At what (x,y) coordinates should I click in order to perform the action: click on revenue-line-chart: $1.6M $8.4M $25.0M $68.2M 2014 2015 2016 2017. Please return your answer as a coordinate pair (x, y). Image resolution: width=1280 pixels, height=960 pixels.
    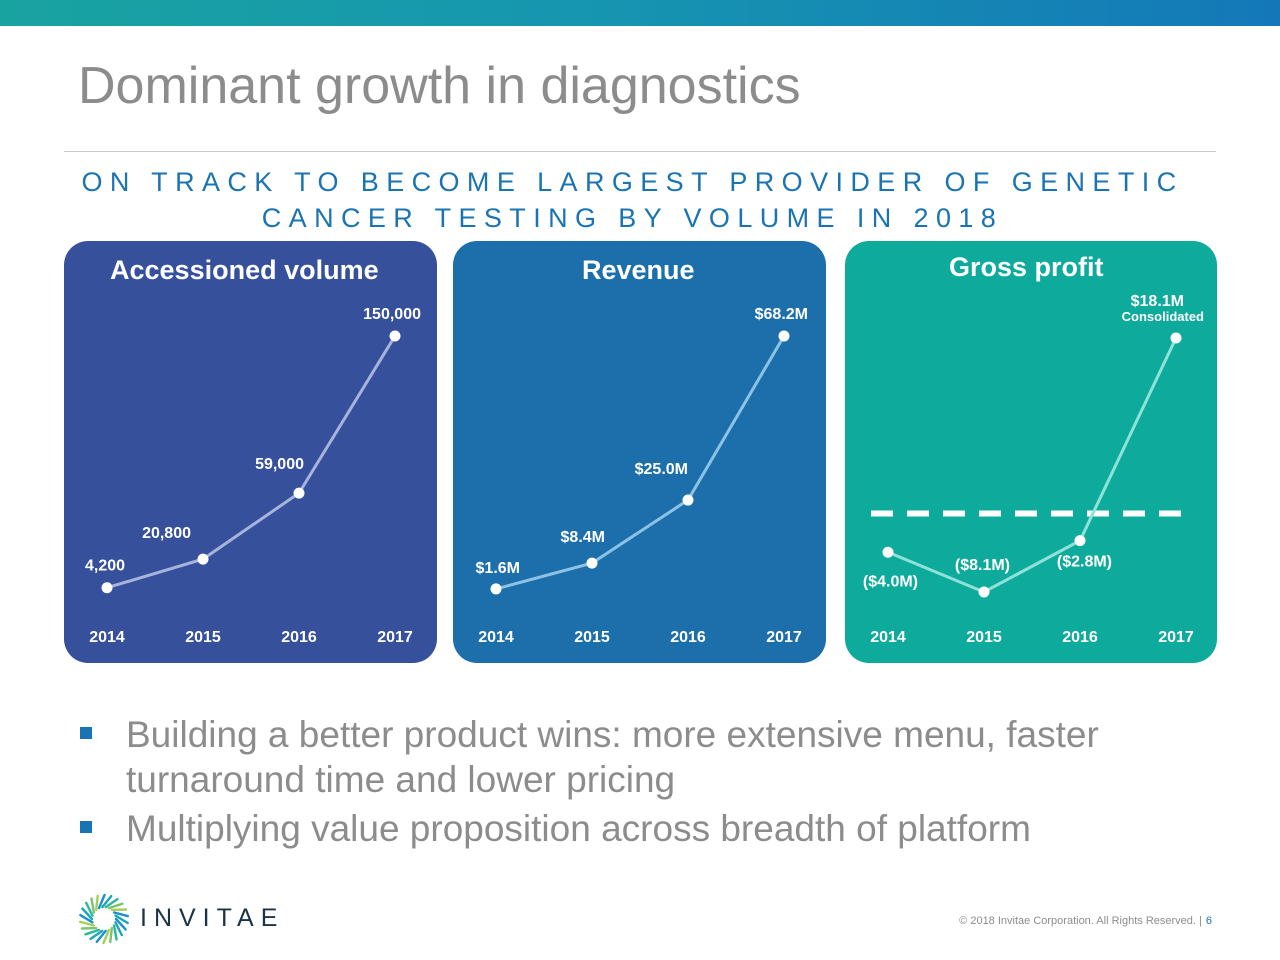
    Looking at the image, I should click on (642, 476).